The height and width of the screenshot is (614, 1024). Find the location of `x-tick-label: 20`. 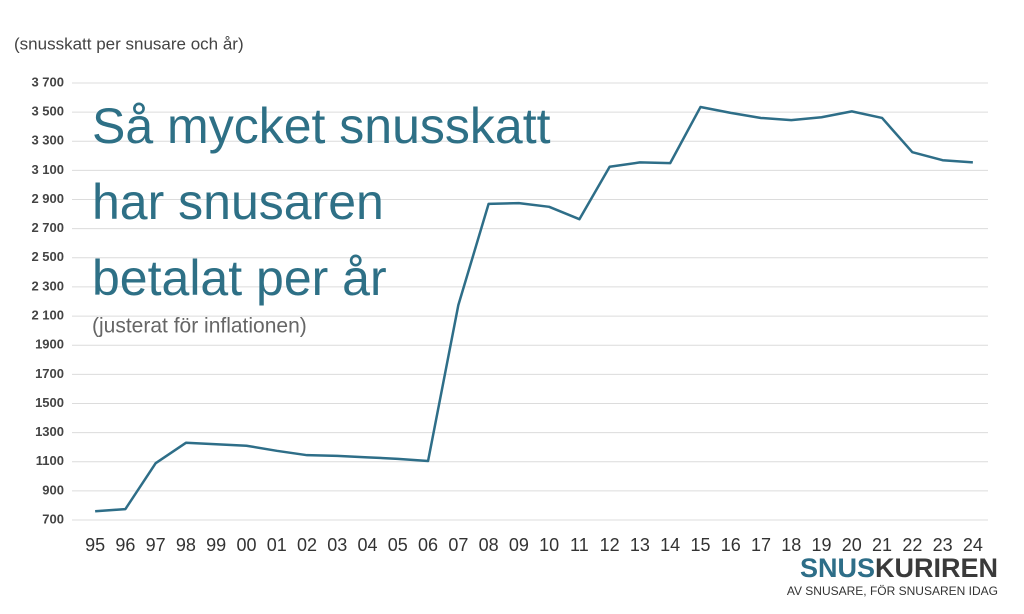

x-tick-label: 20 is located at coordinates (852, 545).